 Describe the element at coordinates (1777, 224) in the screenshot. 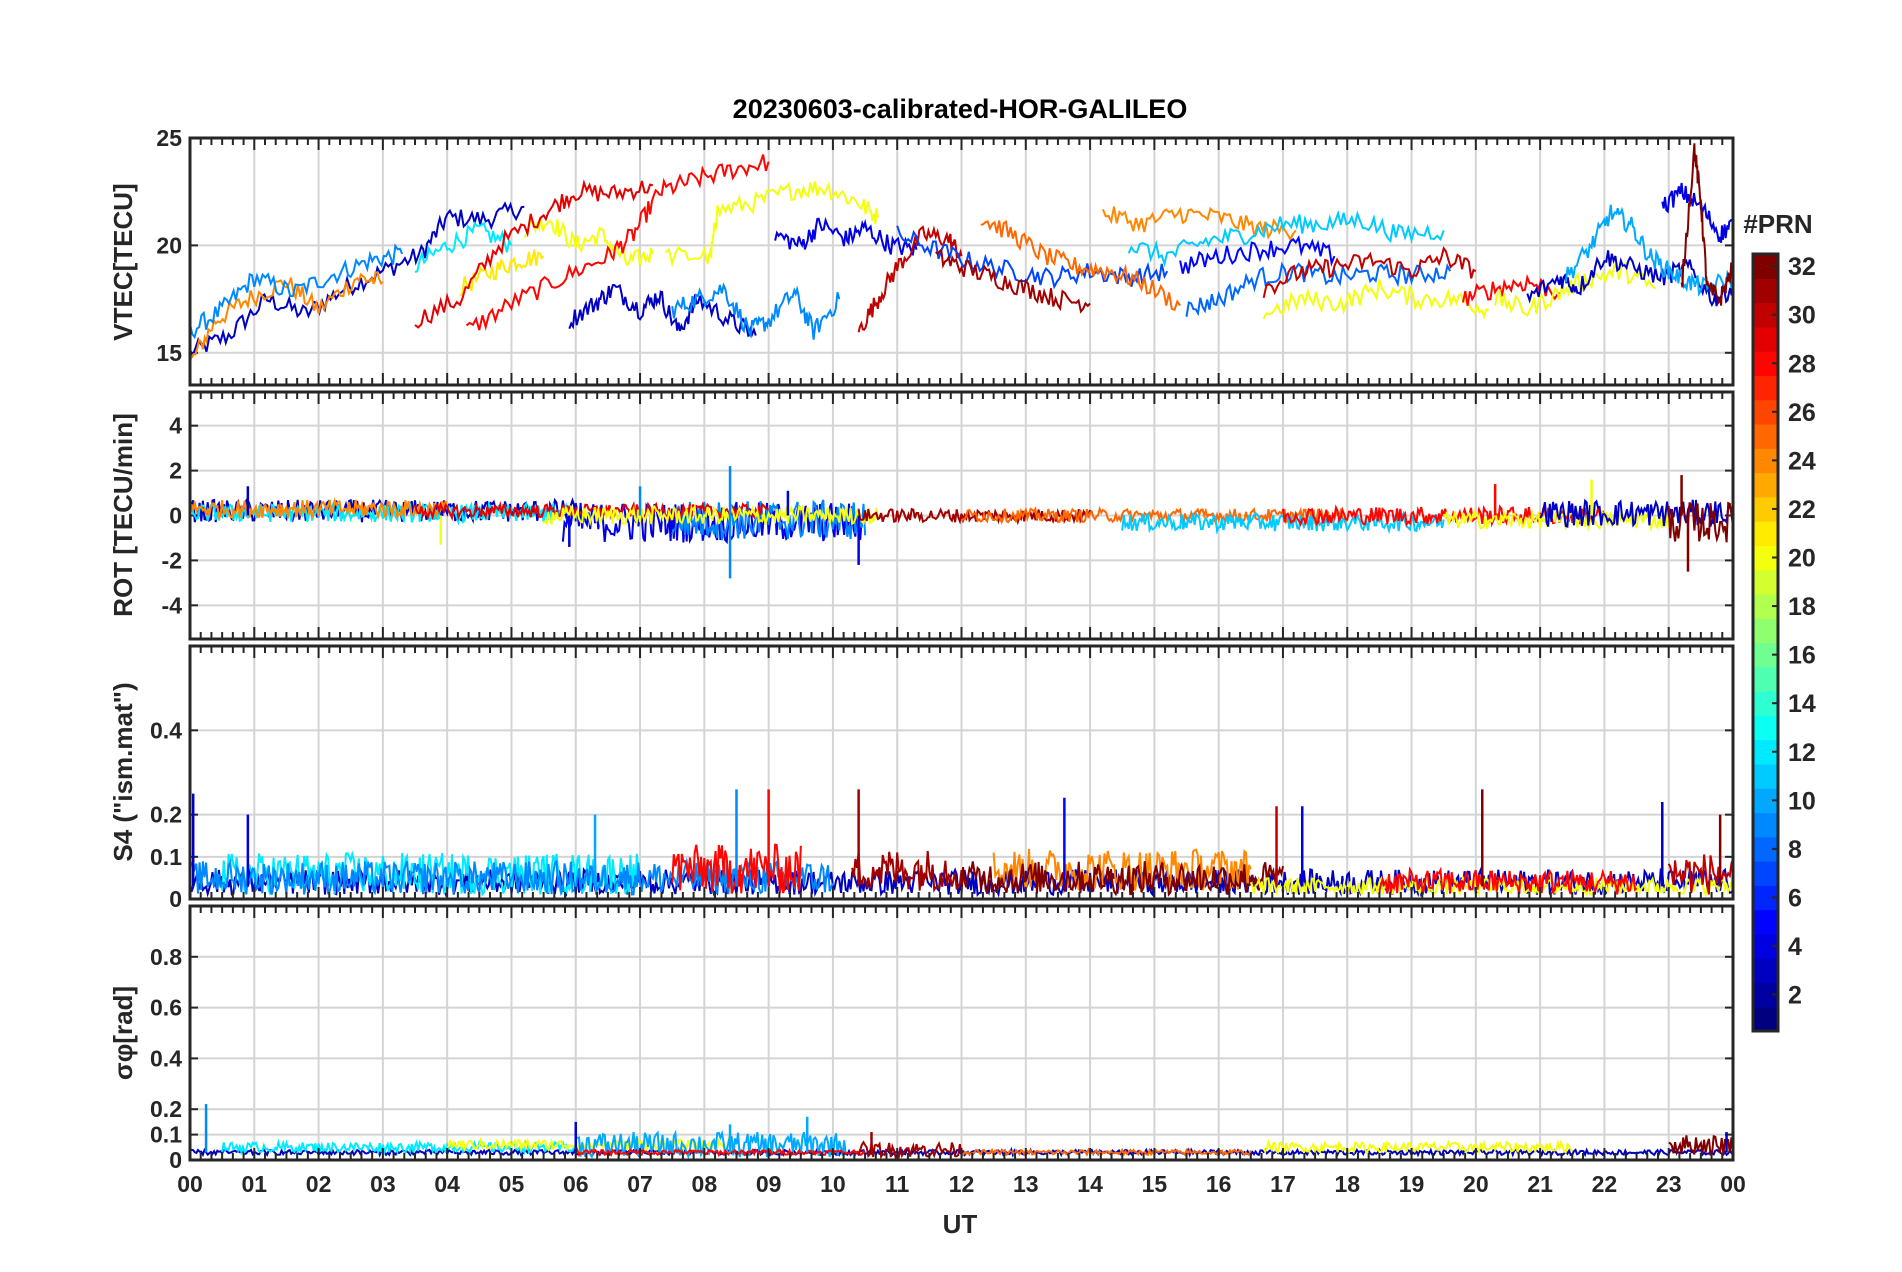

I see `colorbar-label: #PRN` at that location.